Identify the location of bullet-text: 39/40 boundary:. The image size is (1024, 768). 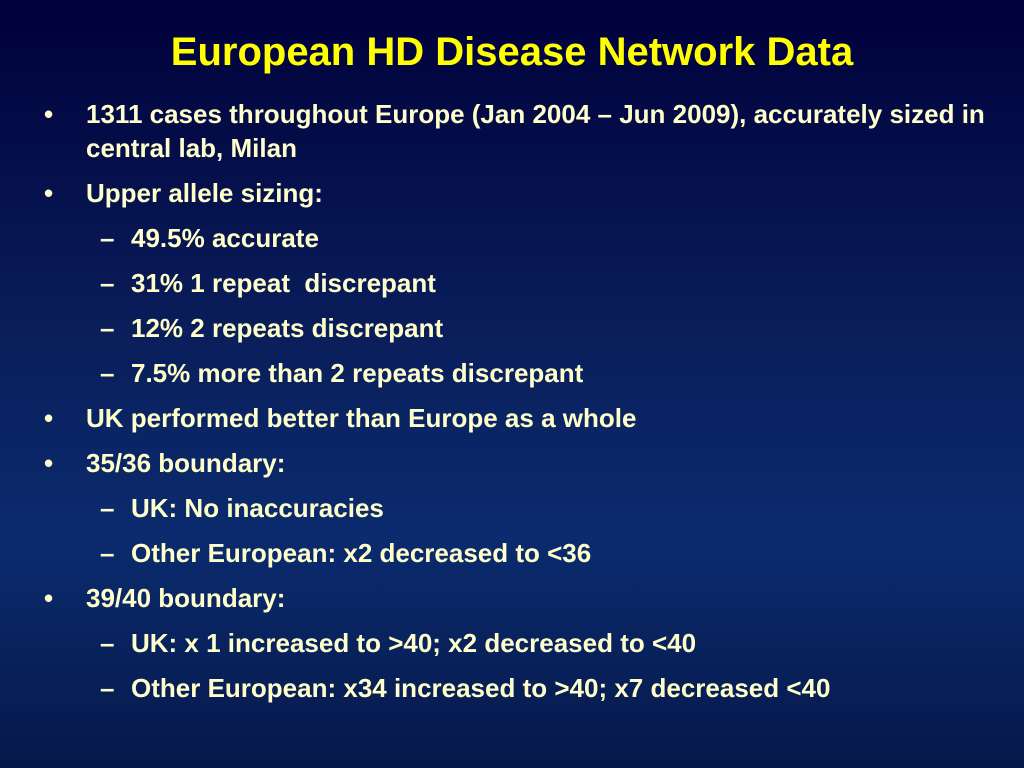
(186, 598).